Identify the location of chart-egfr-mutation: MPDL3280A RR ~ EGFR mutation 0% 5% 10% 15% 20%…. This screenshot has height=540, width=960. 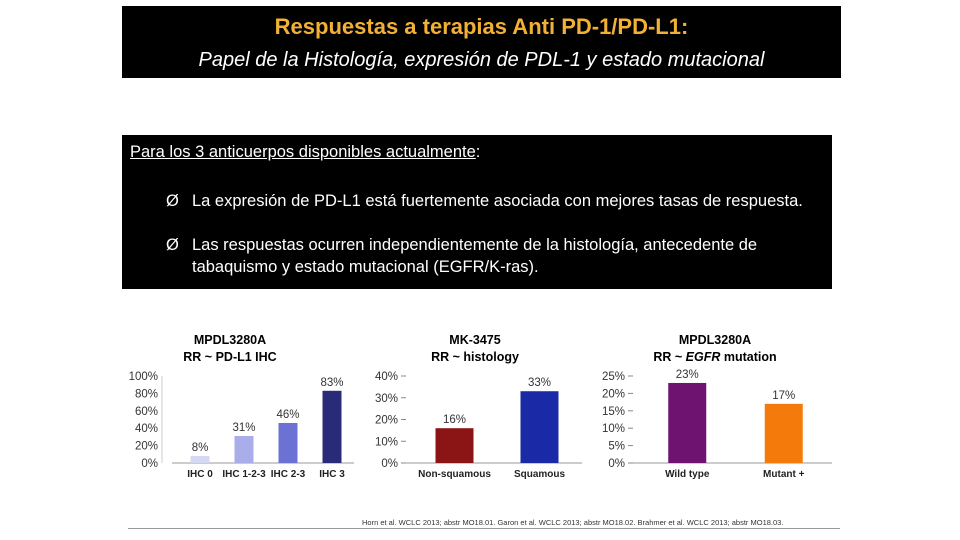
(717, 406).